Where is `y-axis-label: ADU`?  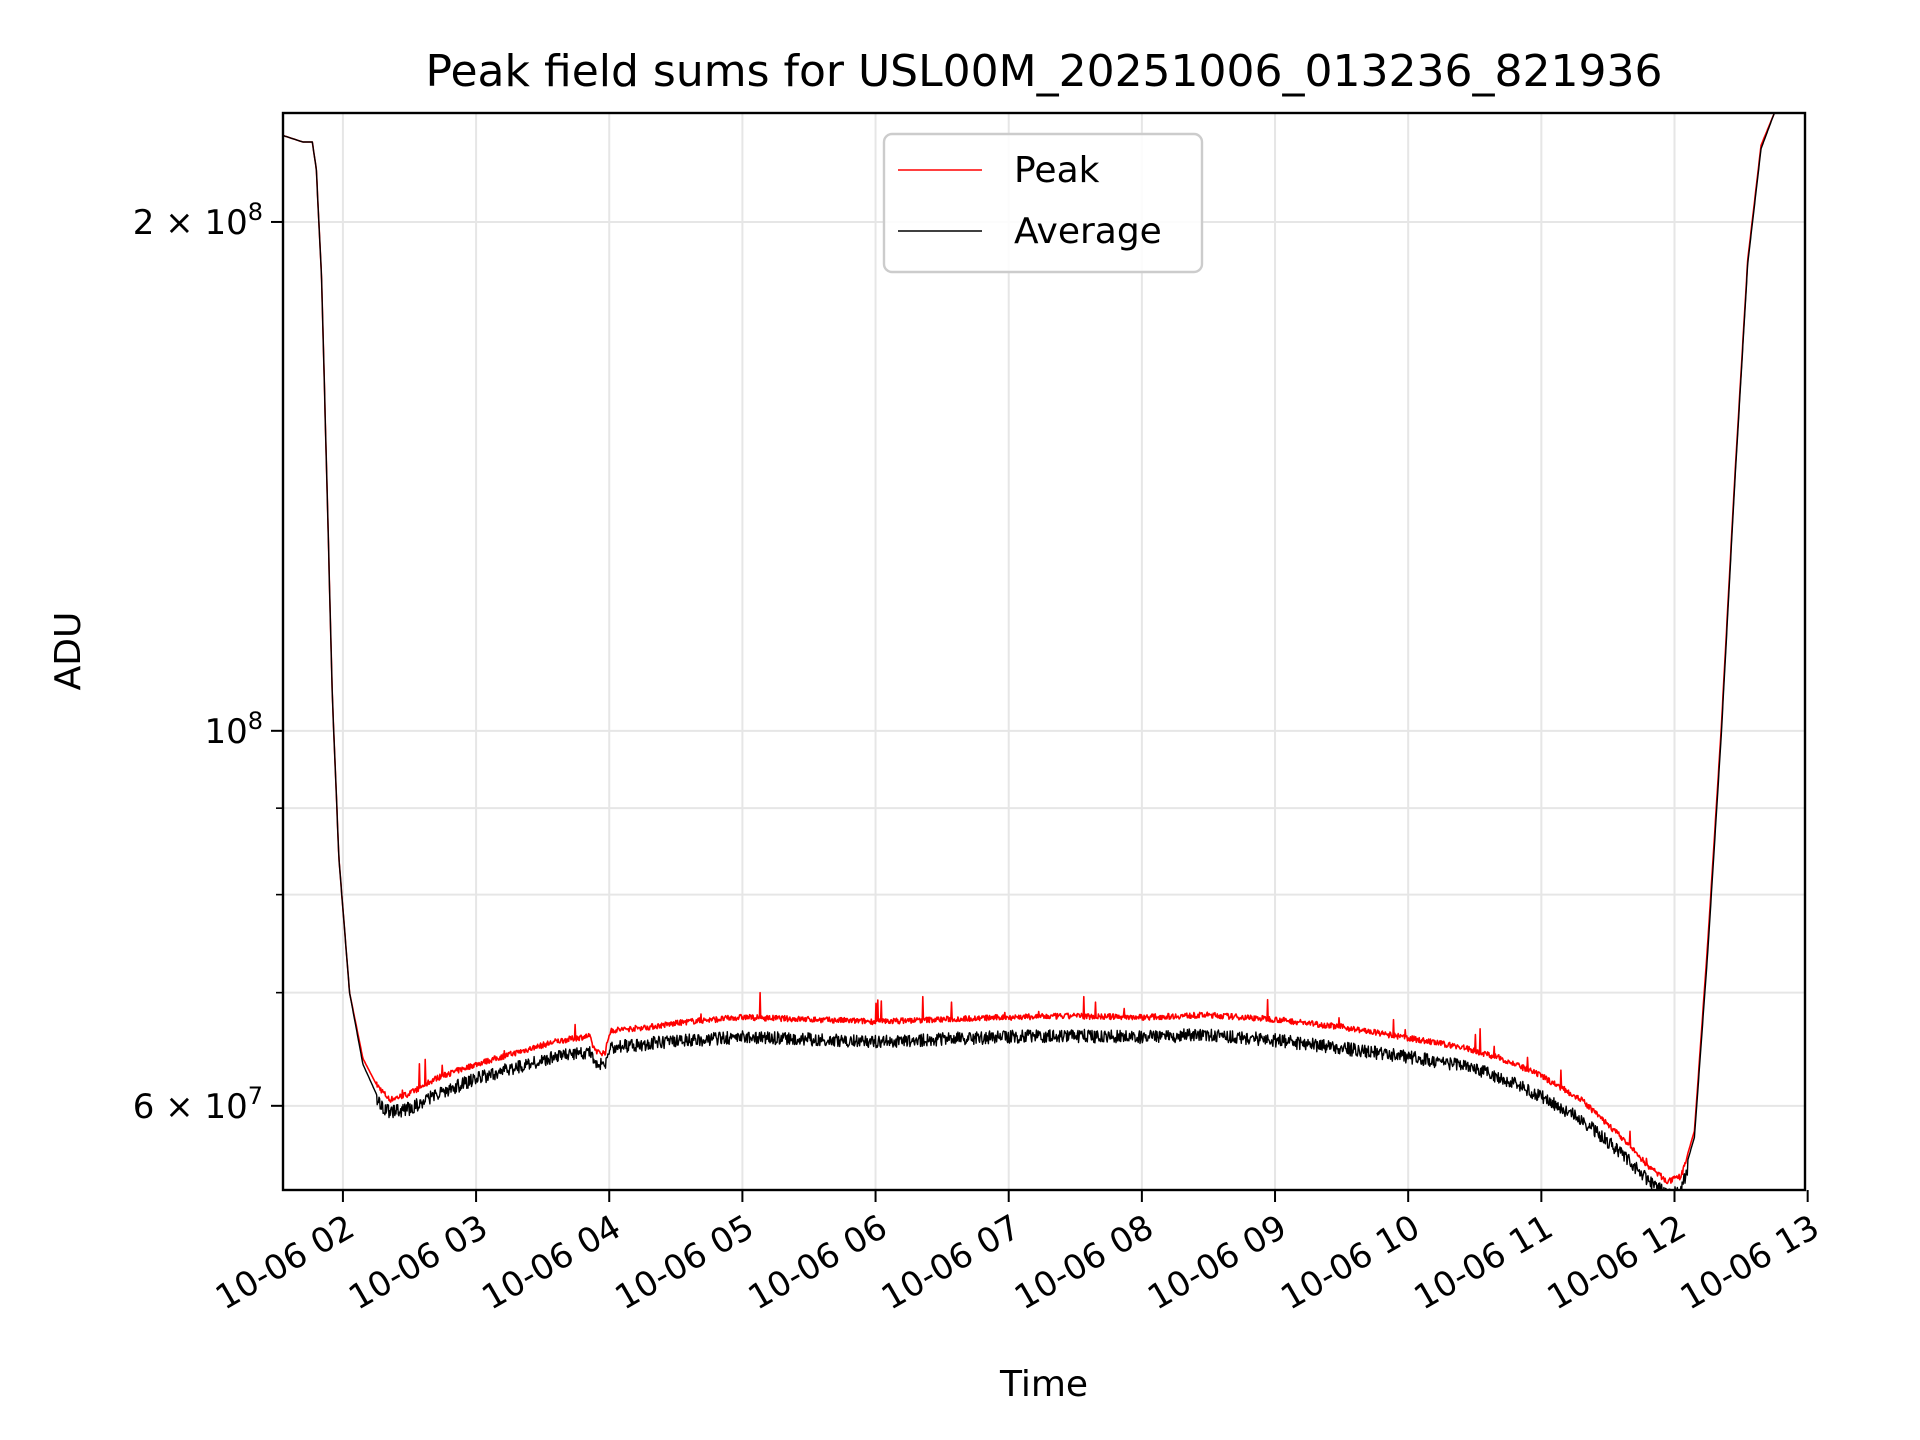 y-axis-label: ADU is located at coordinates (68, 651).